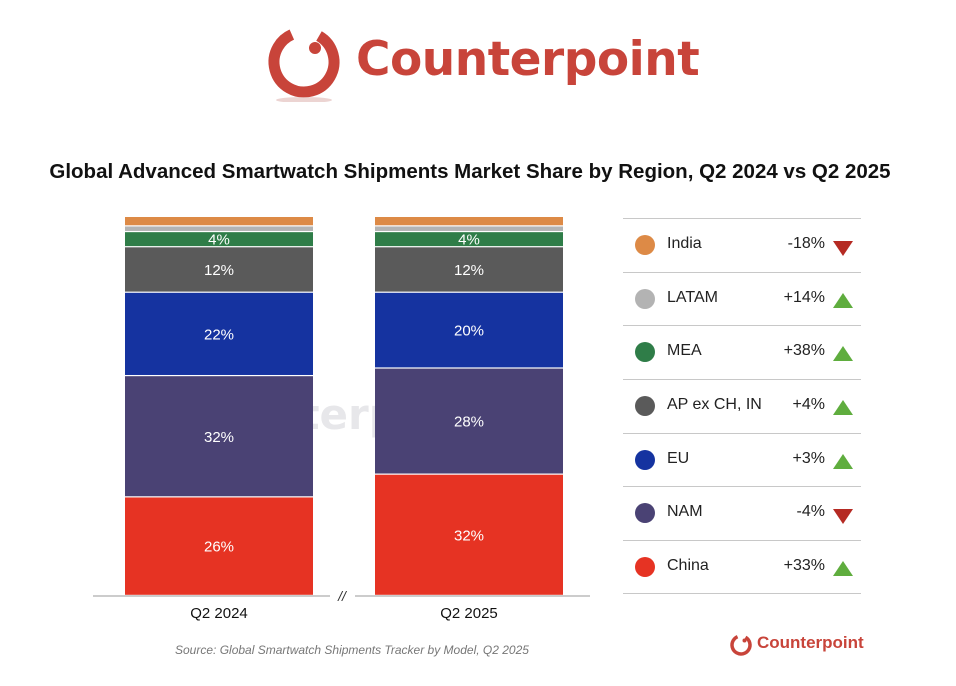 The image size is (956, 686). Describe the element at coordinates (528, 59) in the screenshot. I see `brand-wordmark: Counterpoint` at that location.